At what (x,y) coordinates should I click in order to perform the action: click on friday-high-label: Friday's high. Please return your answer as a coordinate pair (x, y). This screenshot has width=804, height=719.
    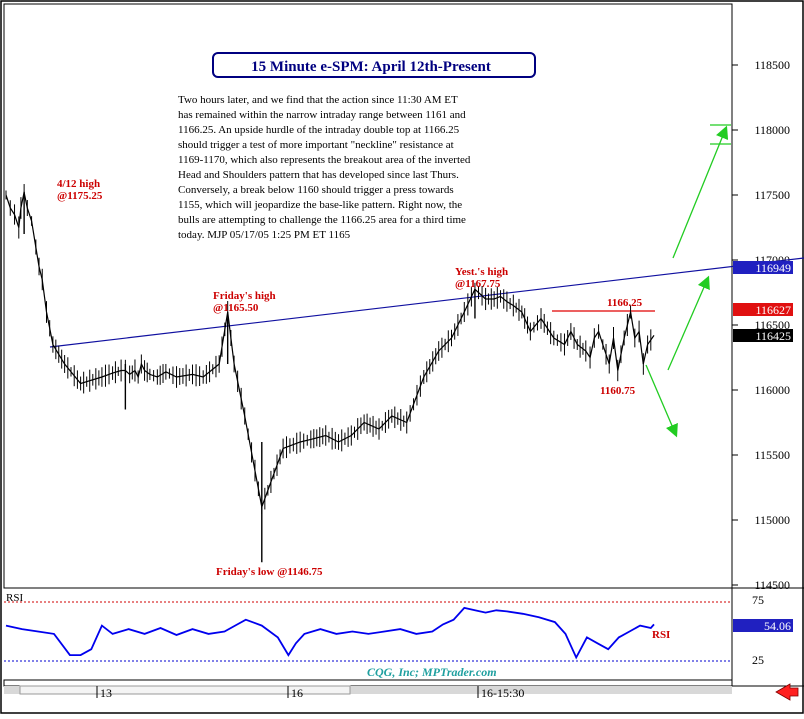
    Looking at the image, I should click on (244, 296).